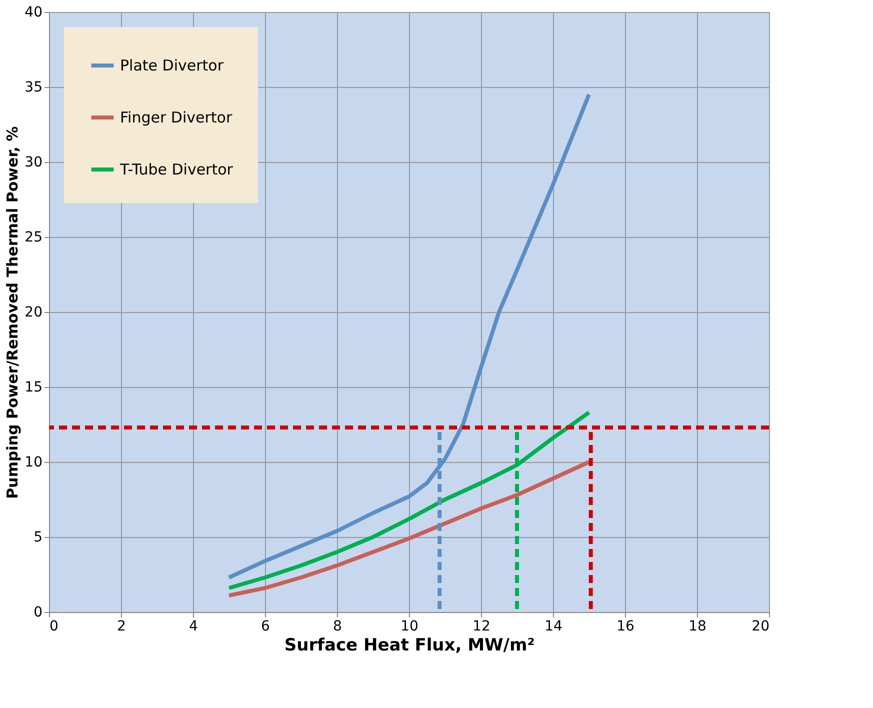 This screenshot has height=708, width=873. What do you see at coordinates (481, 626) in the screenshot?
I see `x-tick-label: 12` at bounding box center [481, 626].